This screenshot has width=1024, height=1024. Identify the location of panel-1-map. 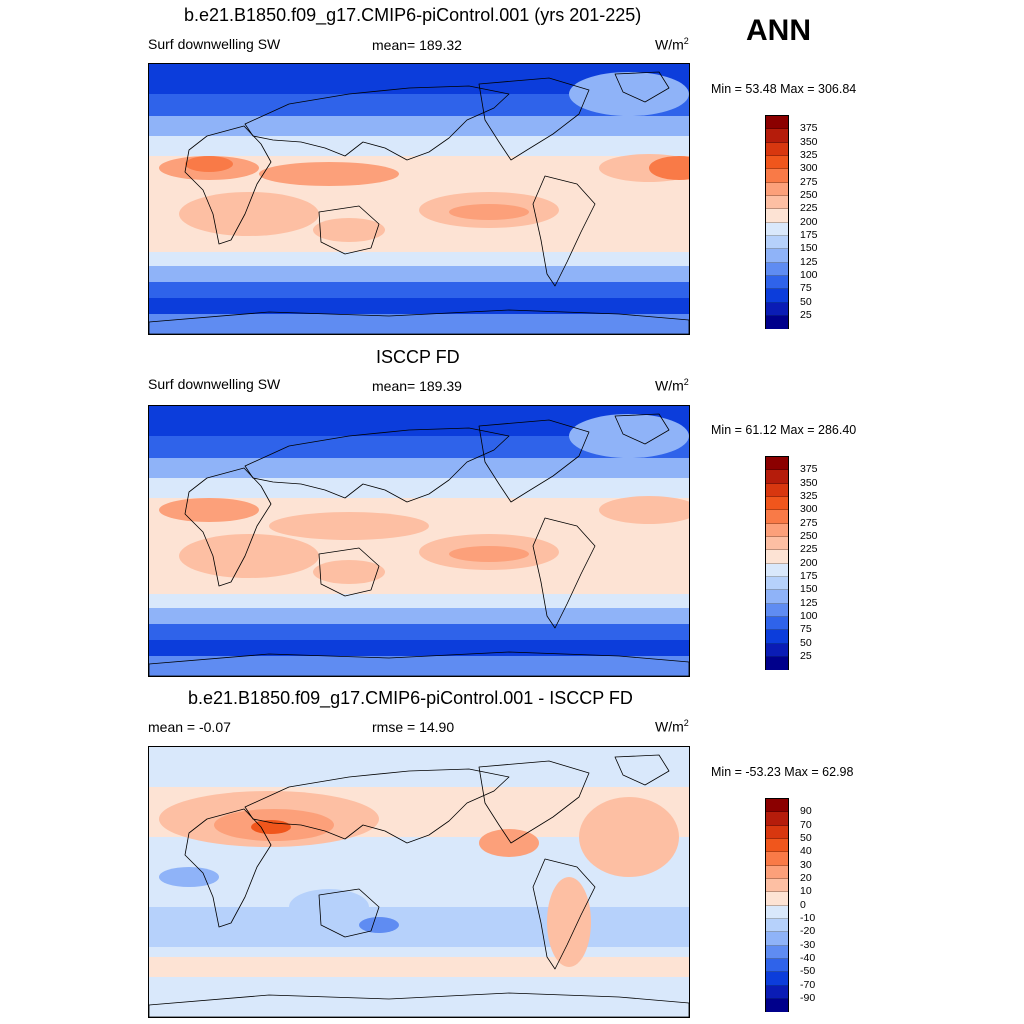
(419, 199).